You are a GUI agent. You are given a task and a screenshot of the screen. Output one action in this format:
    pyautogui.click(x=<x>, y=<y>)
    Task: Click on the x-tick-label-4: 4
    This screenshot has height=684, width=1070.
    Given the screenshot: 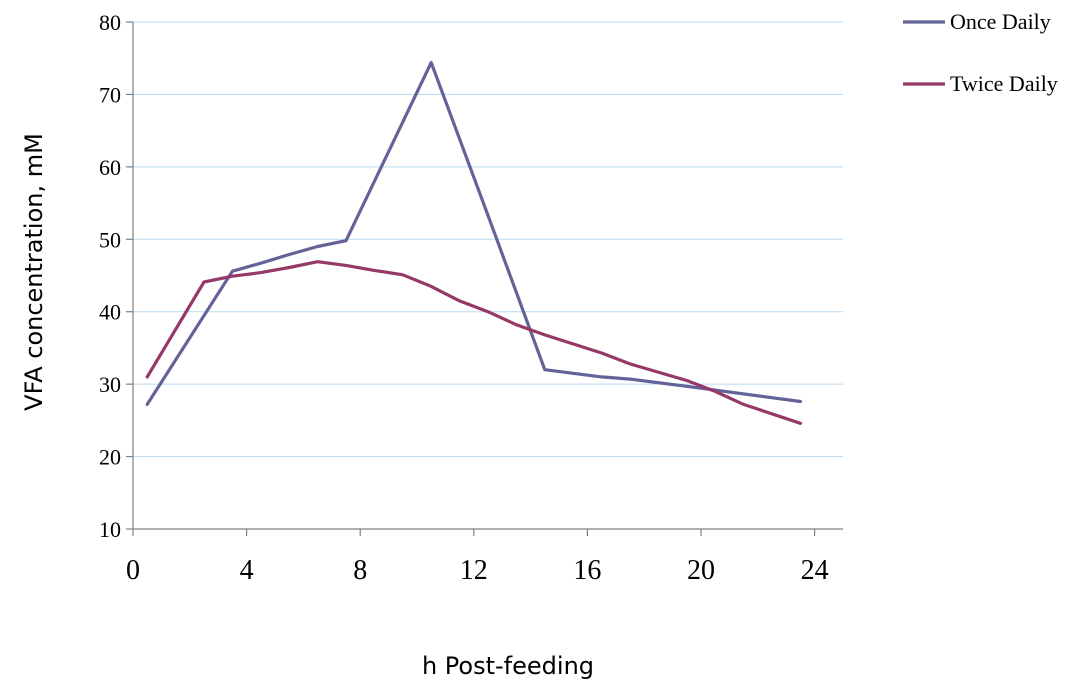 What is the action you would take?
    pyautogui.click(x=247, y=570)
    